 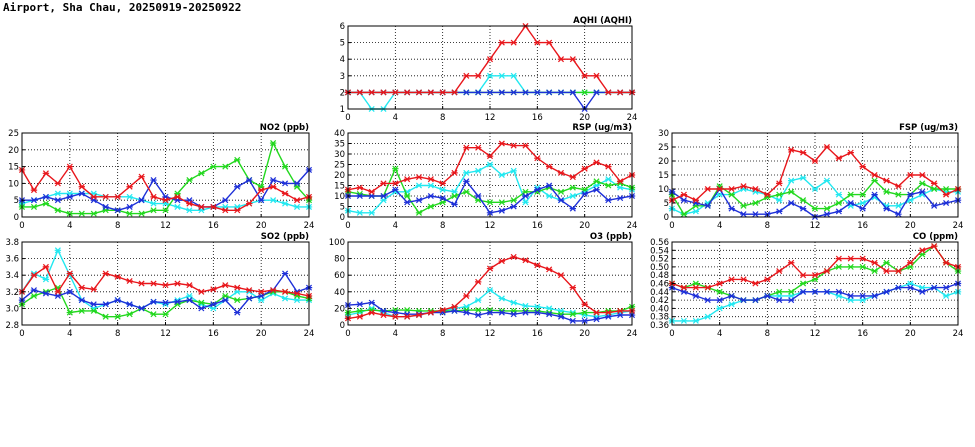 What do you see at coordinates (342, 326) in the screenshot?
I see `y-tick-label: 0` at bounding box center [342, 326].